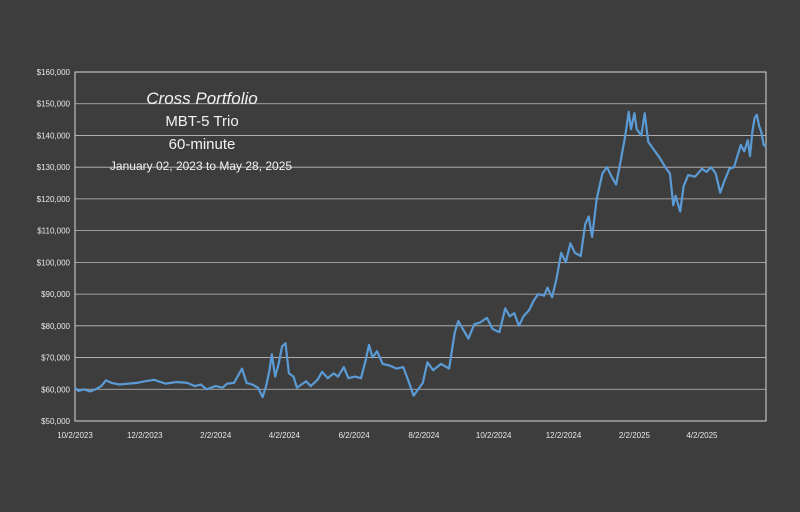 Image resolution: width=800 pixels, height=512 pixels. I want to click on y-tick-label: $90,000, so click(55, 294).